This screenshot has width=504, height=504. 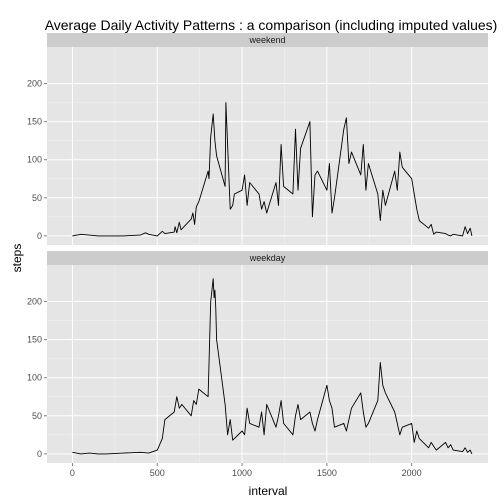 I want to click on x-tick-label: 1000, so click(x=242, y=473).